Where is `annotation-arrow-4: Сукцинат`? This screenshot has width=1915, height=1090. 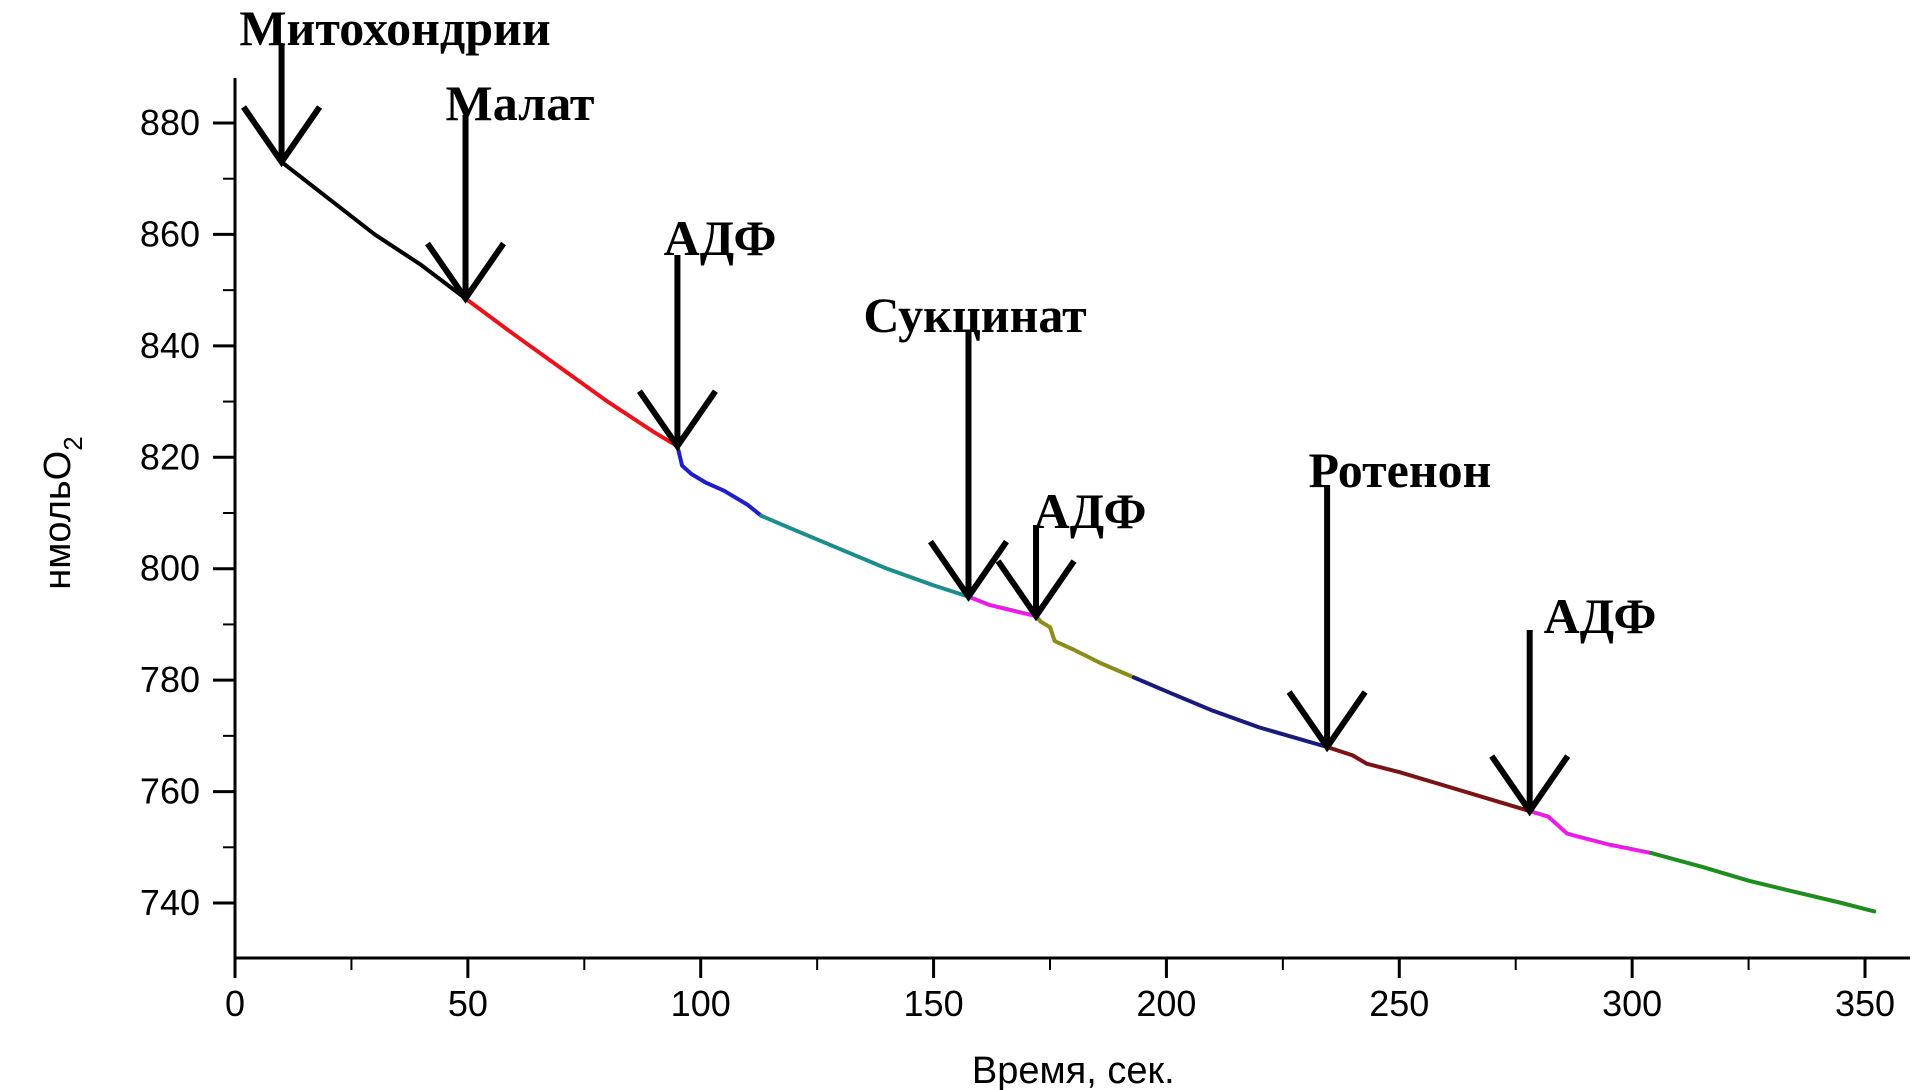
annotation-arrow-4: Сукцинат is located at coordinates (975, 444).